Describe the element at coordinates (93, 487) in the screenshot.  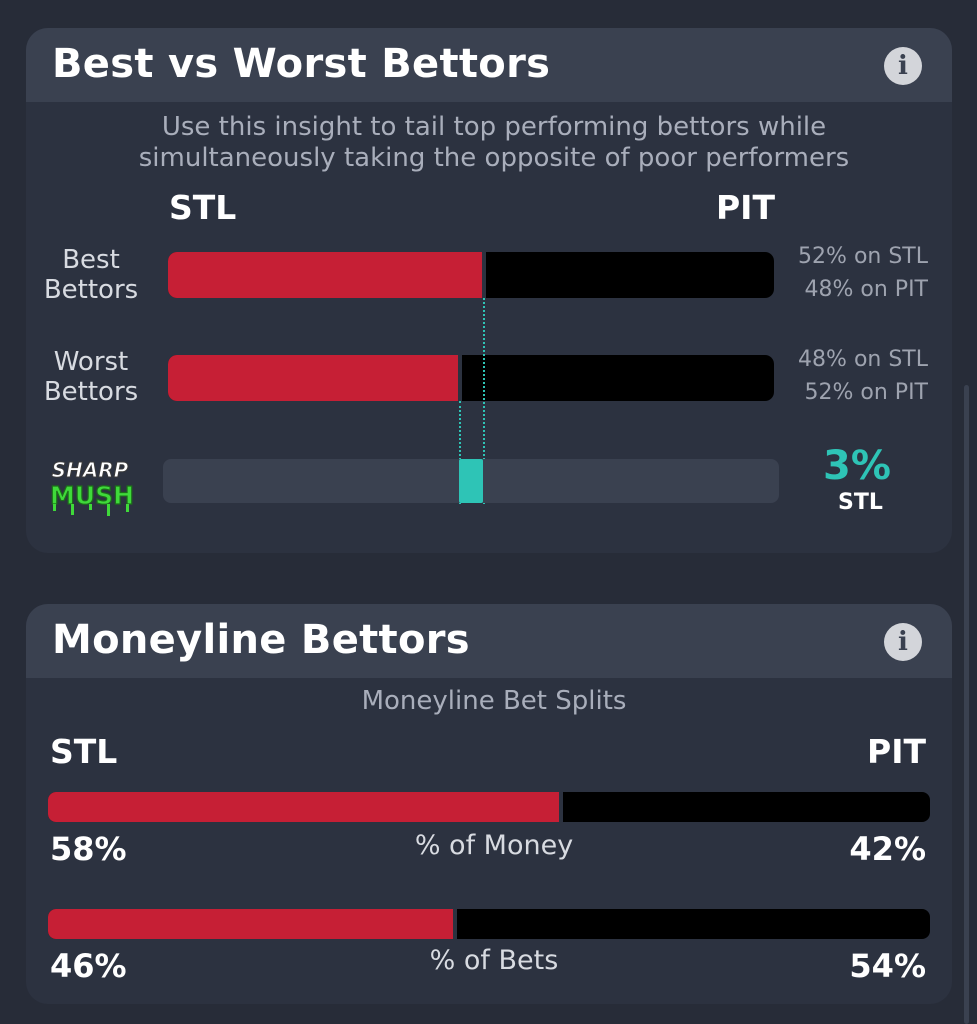
I see `sharp-mush-logo: SHARP MUSH` at that location.